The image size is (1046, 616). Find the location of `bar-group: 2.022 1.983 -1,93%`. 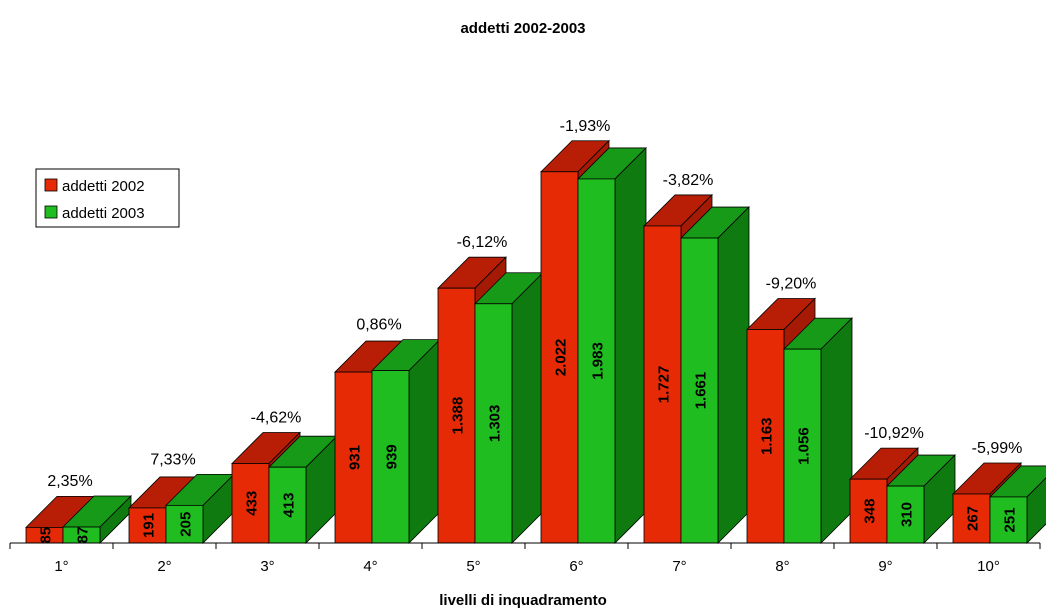

bar-group: 2.022 1.983 -1,93% is located at coordinates (593, 331).